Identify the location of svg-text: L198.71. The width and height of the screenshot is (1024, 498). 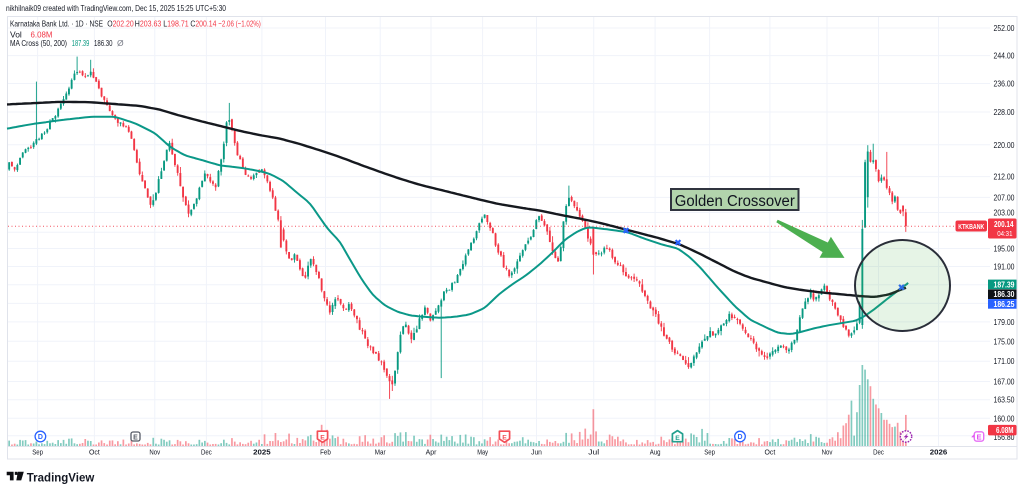
(176, 23).